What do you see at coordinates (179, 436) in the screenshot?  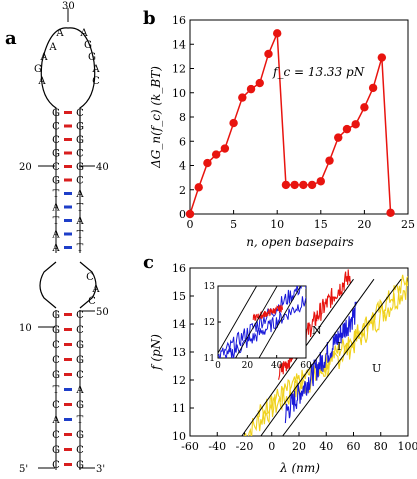 I see `y-tick-label-c: 10` at bounding box center [179, 436].